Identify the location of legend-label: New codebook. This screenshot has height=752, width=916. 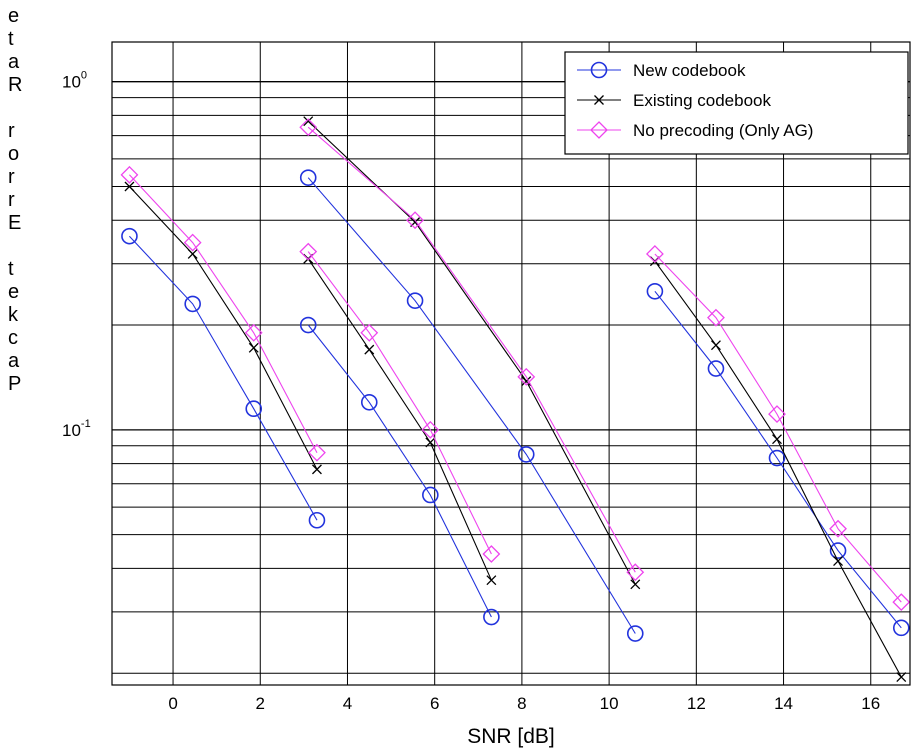
(689, 70).